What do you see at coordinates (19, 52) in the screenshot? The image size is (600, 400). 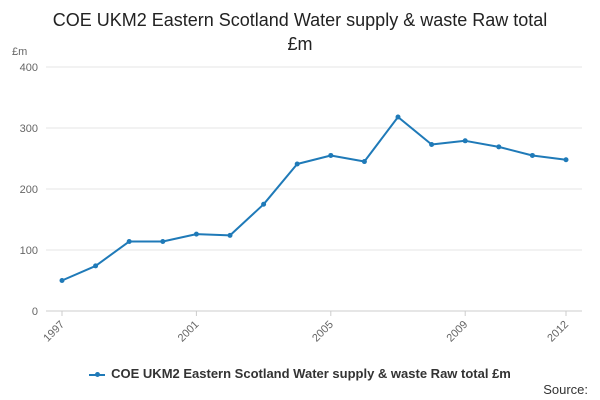 I see `y-axis-unit-label: £m` at bounding box center [19, 52].